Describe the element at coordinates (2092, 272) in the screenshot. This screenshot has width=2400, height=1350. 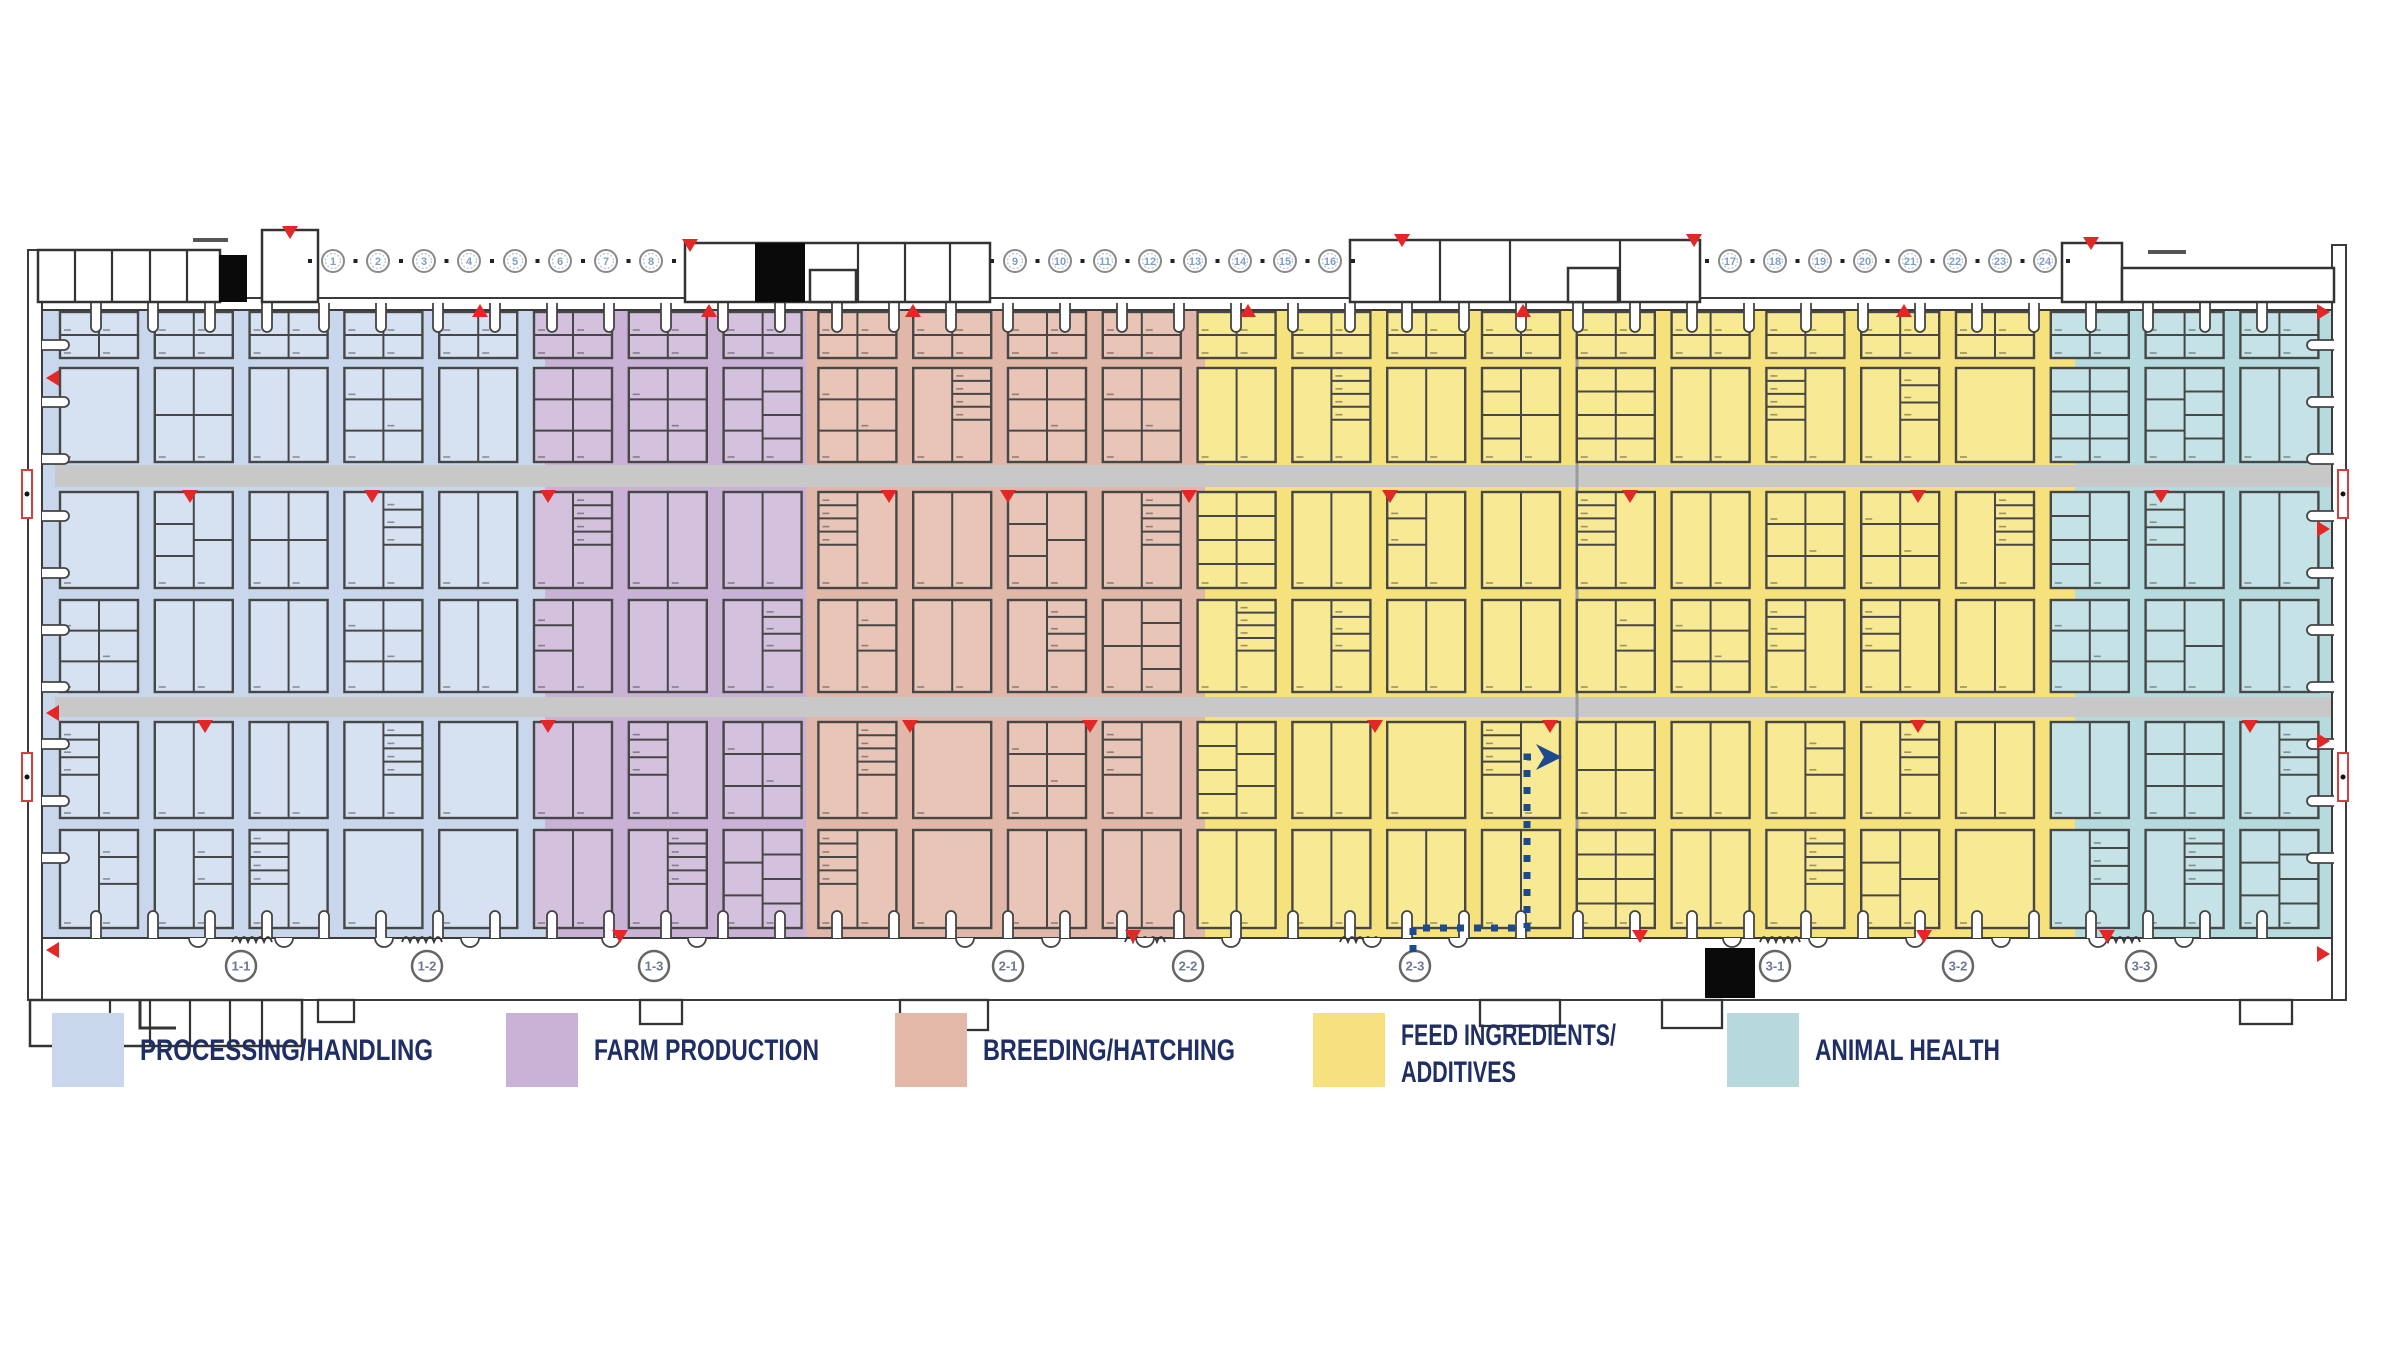
I see `stair-tower` at that location.